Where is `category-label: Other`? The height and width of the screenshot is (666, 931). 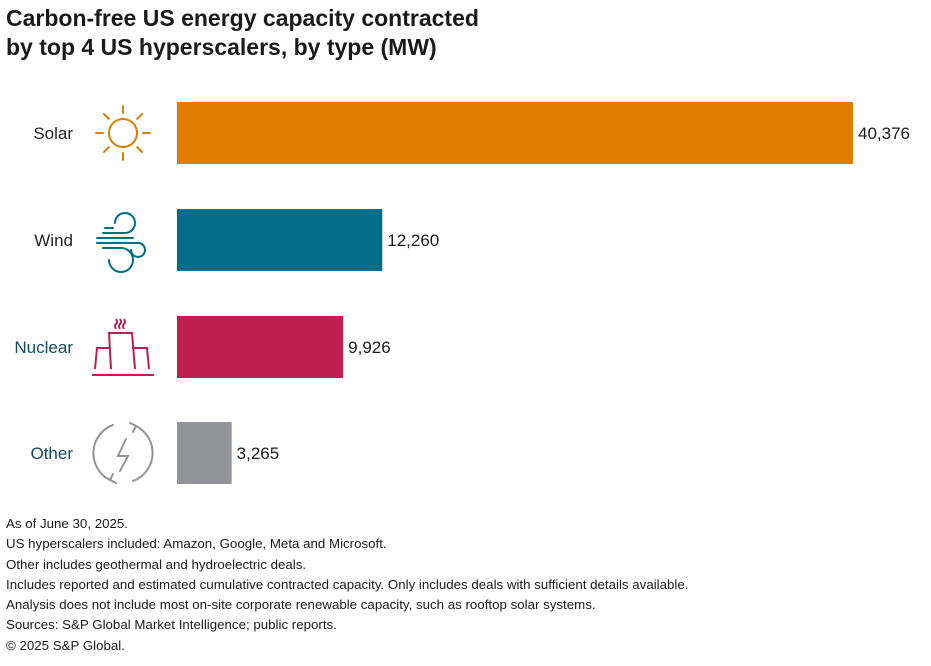
category-label: Other is located at coordinates (51, 453).